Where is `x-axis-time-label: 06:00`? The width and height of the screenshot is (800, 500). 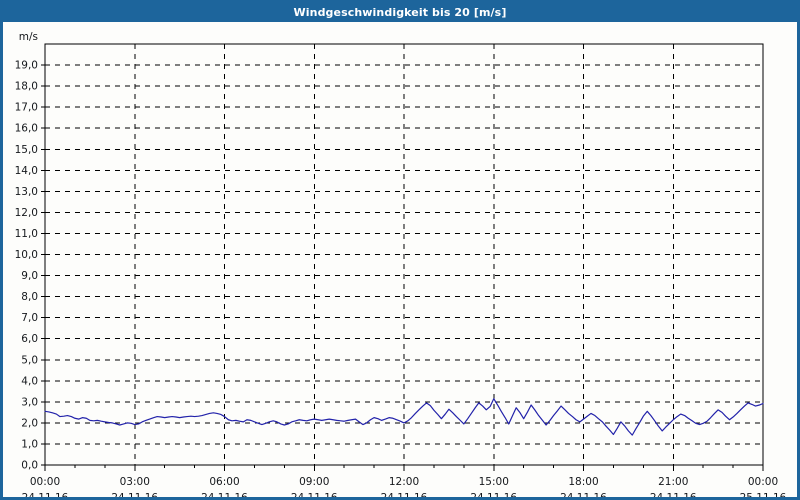
x-axis-time-label: 06:00 is located at coordinates (224, 482).